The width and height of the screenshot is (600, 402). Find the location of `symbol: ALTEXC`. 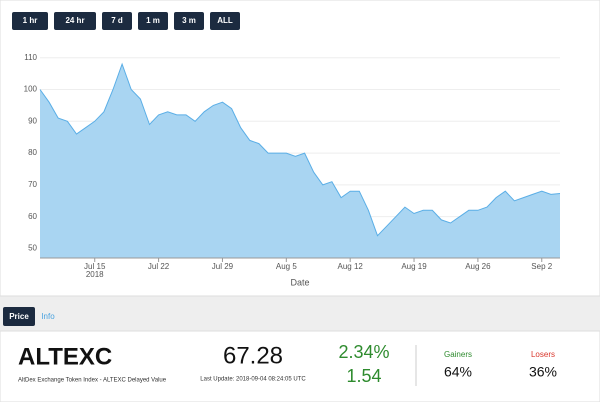

symbol: ALTEXC is located at coordinates (65, 356).